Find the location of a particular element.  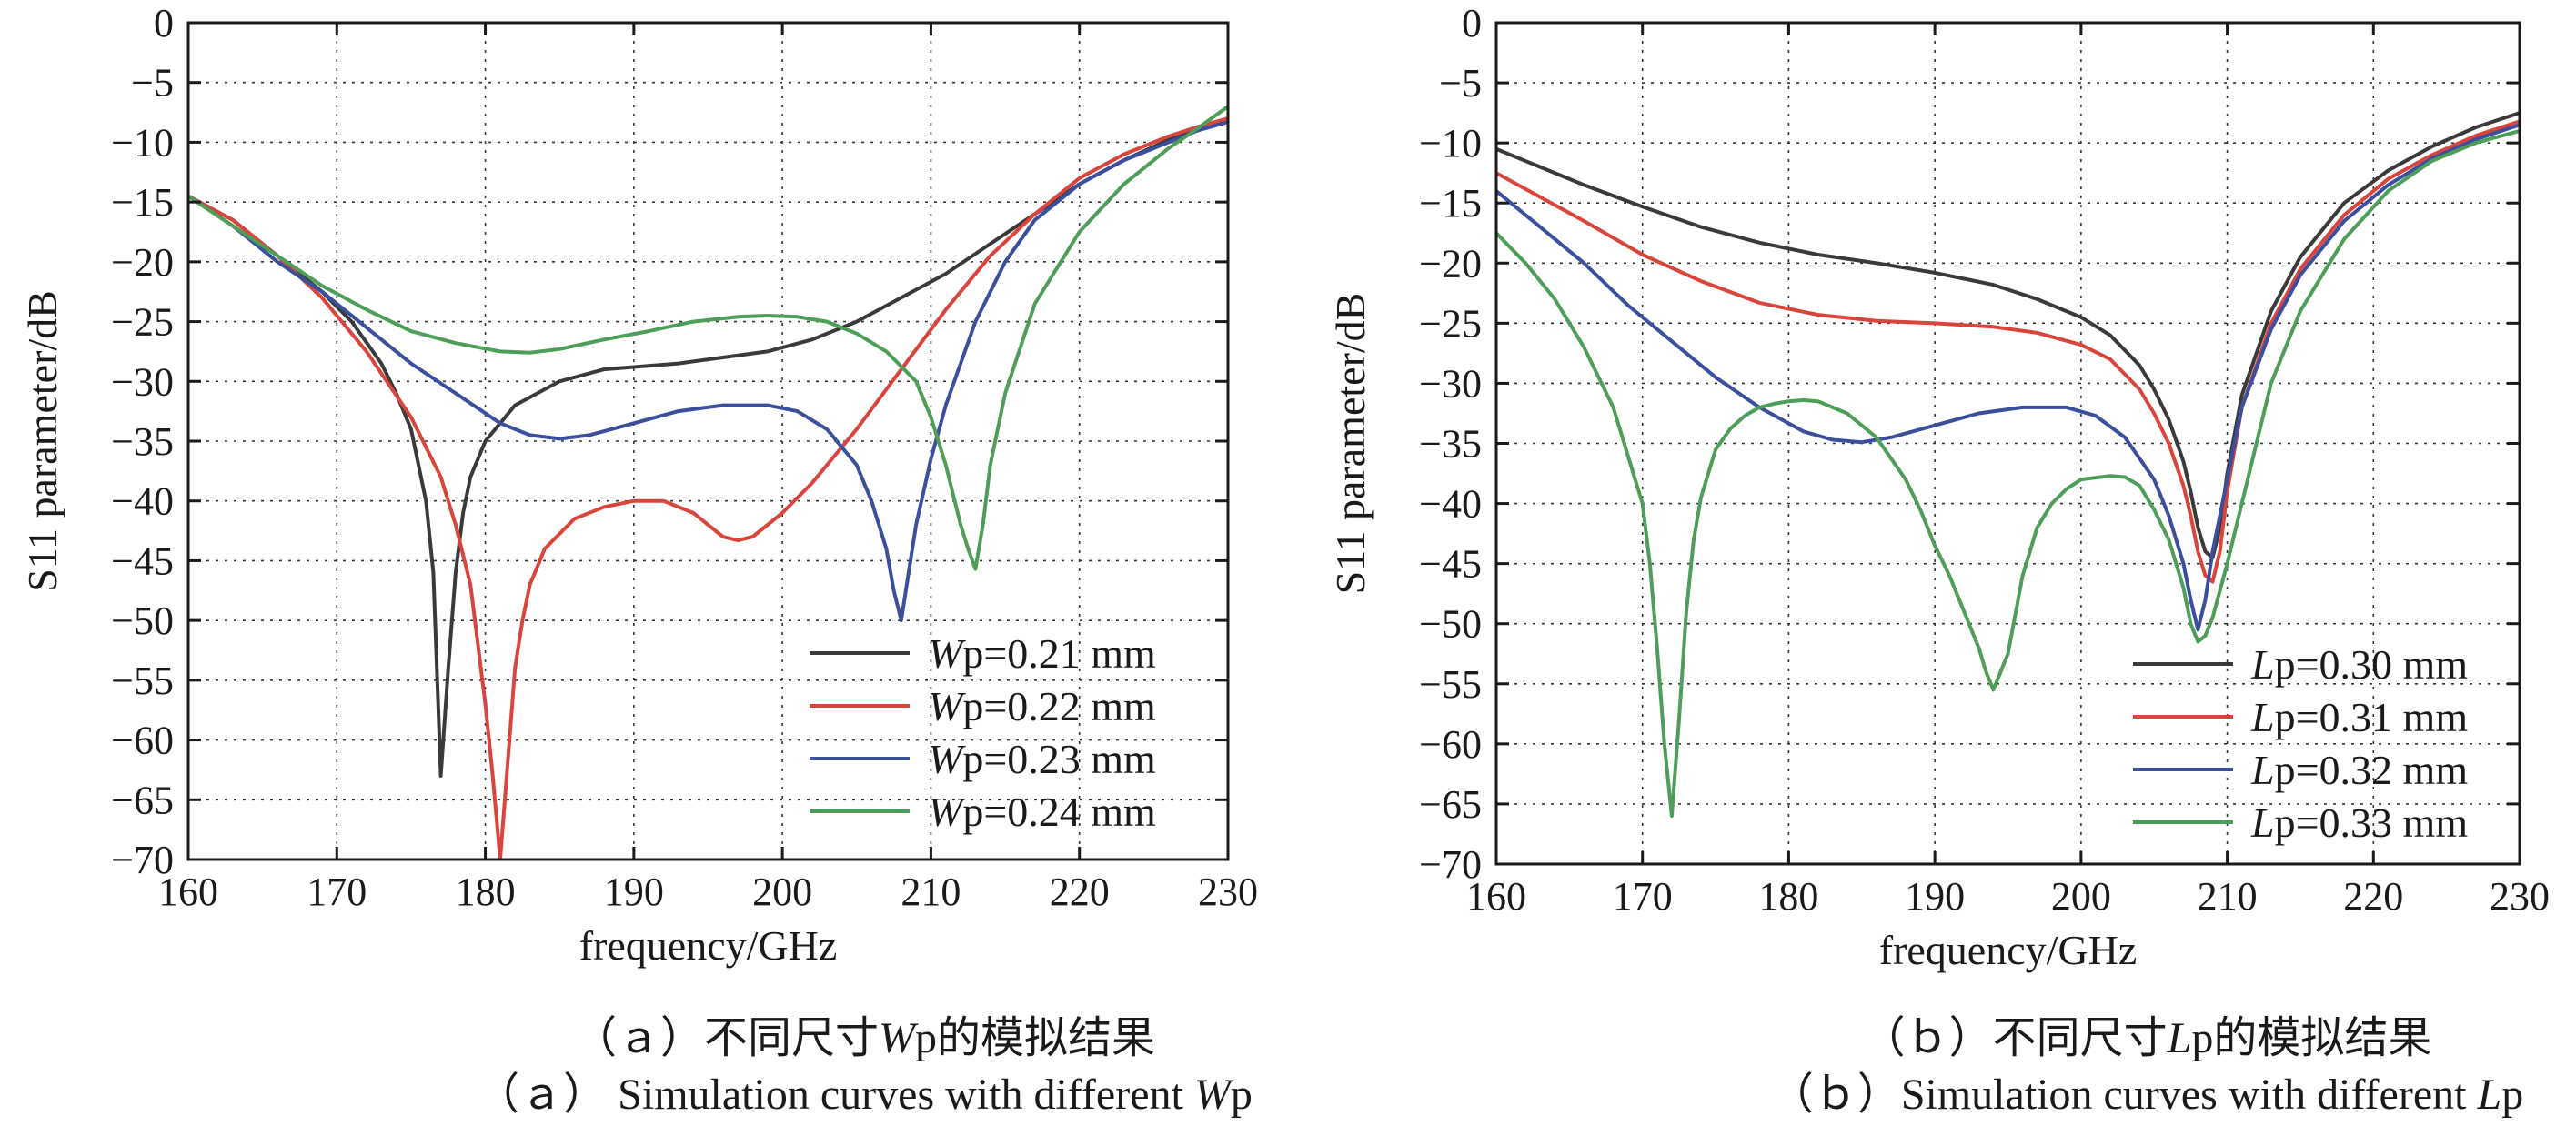

legend-label-2: Lp=0.31 mm is located at coordinates (2359, 717).